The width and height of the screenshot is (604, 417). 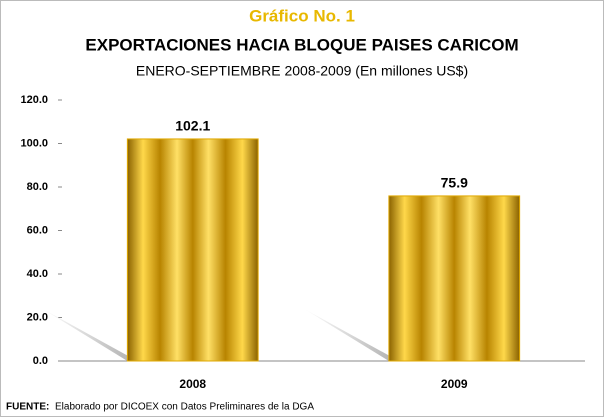 I want to click on data-label: 102.1, so click(x=192, y=126).